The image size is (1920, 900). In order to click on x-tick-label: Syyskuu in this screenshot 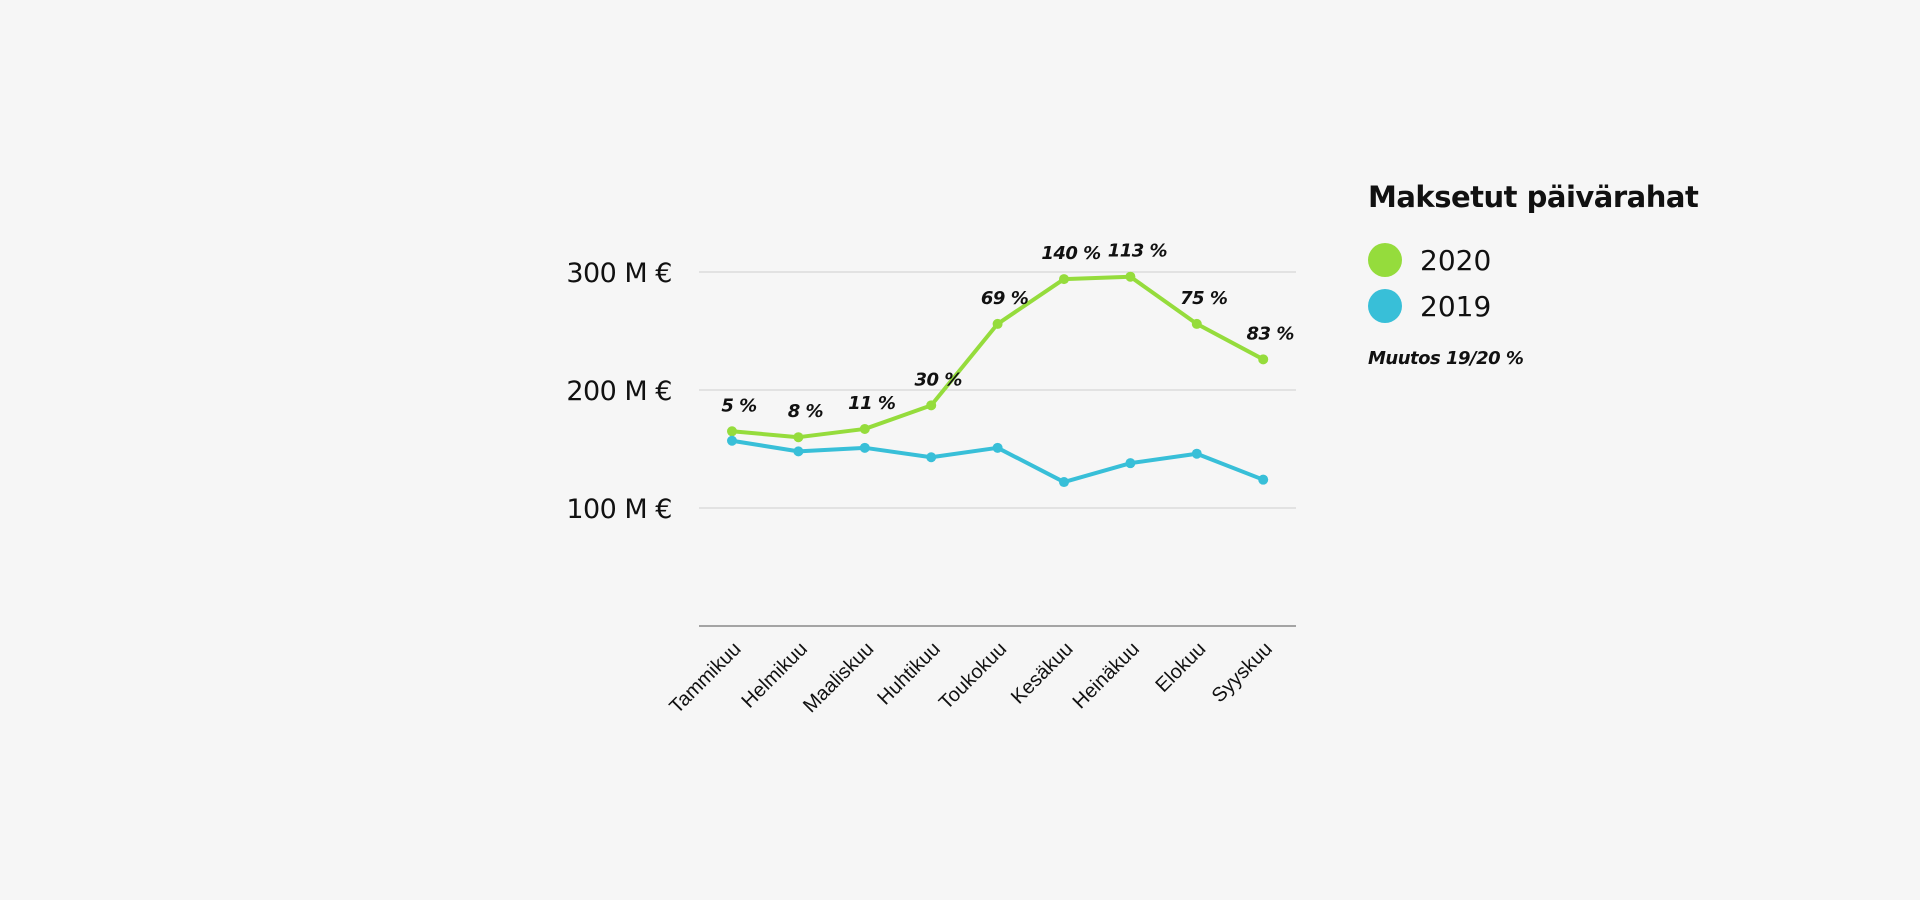, I will do `click(1242, 672)`.